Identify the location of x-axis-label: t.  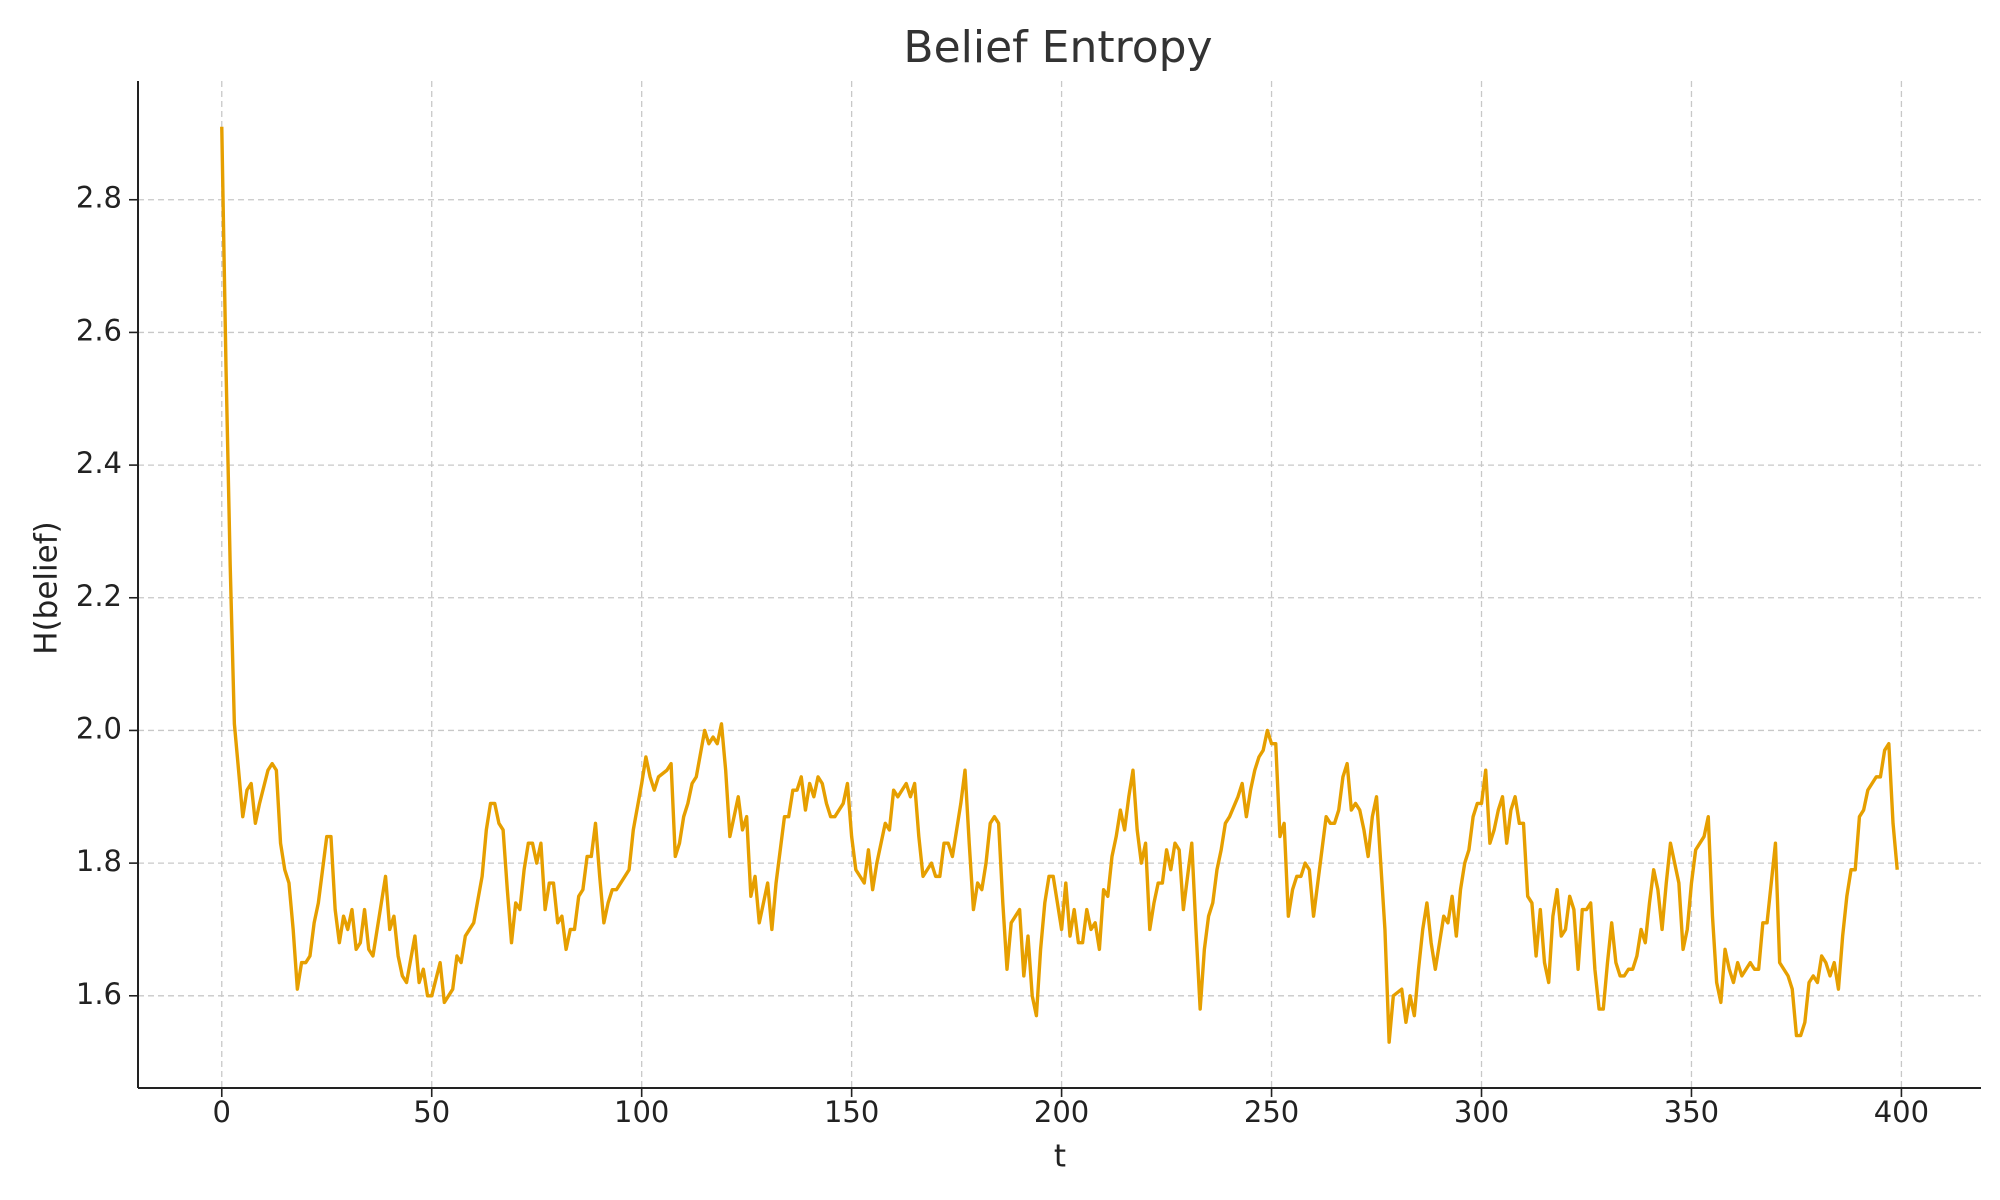
(1060, 1157).